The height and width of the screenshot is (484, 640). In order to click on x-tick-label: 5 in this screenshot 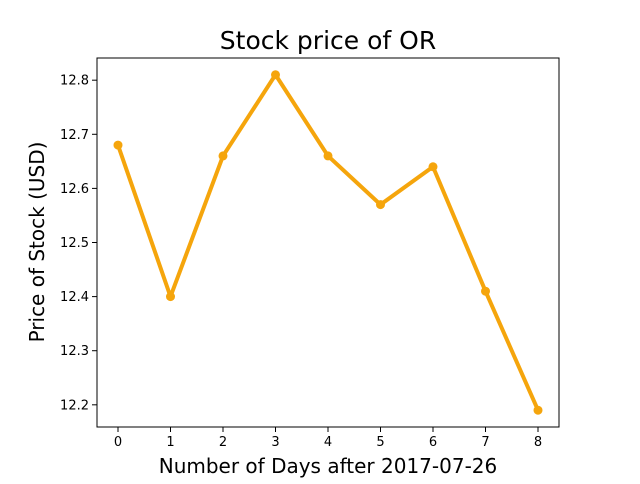, I will do `click(380, 442)`.